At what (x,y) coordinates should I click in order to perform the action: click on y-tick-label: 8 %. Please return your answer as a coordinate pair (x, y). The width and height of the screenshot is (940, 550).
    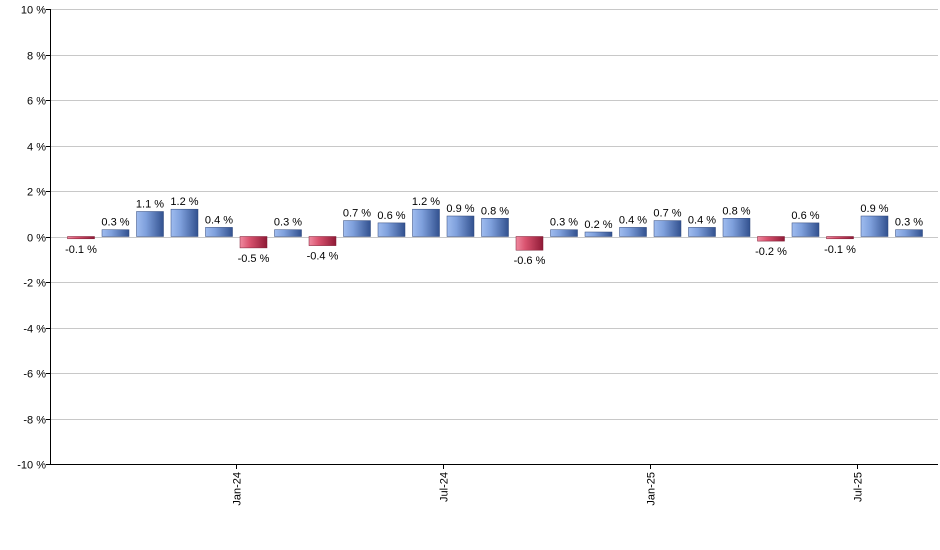
    Looking at the image, I should click on (36, 57).